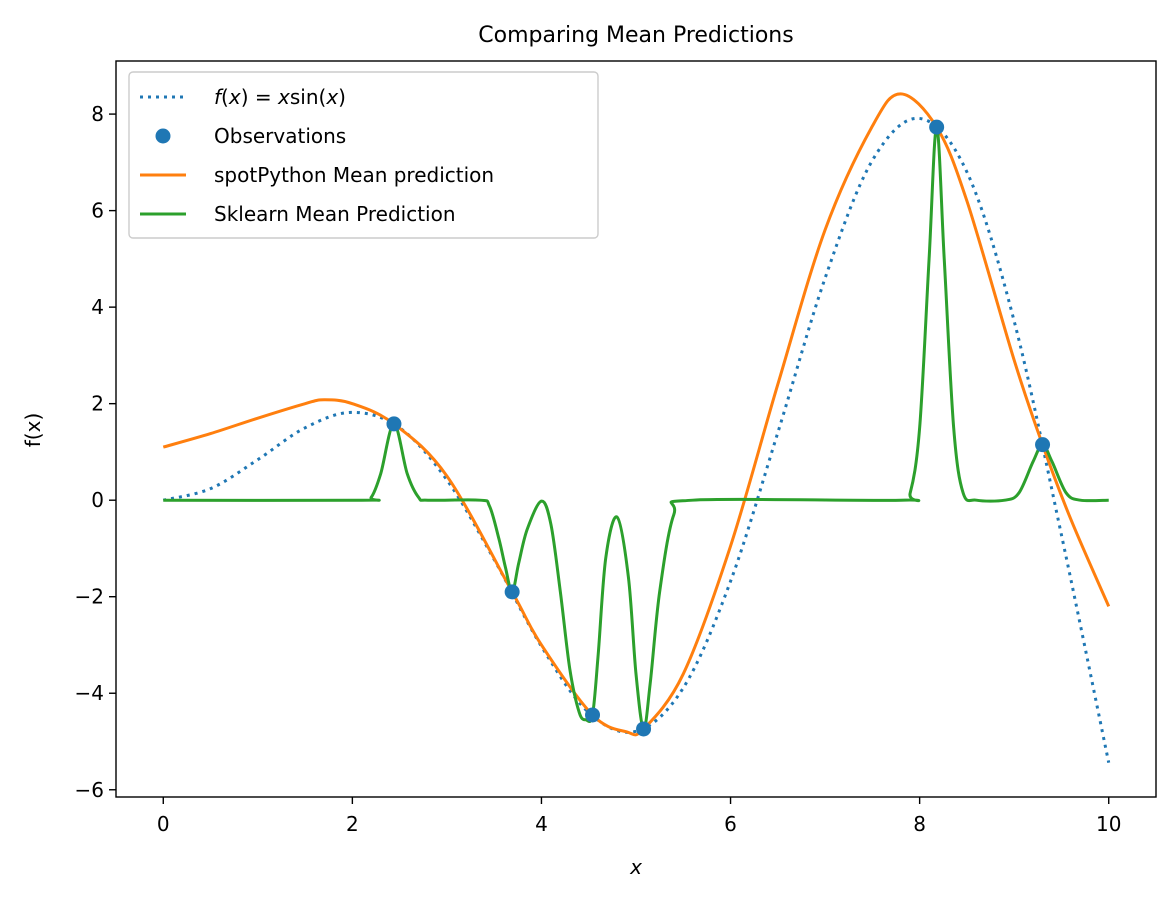 The height and width of the screenshot is (898, 1176). I want to click on legend-label-sklearn: Sklearn Mean Prediction, so click(335, 214).